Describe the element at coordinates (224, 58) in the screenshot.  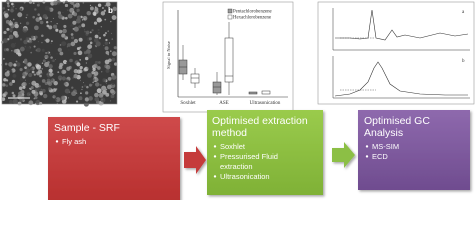
I see `boxes` at that location.